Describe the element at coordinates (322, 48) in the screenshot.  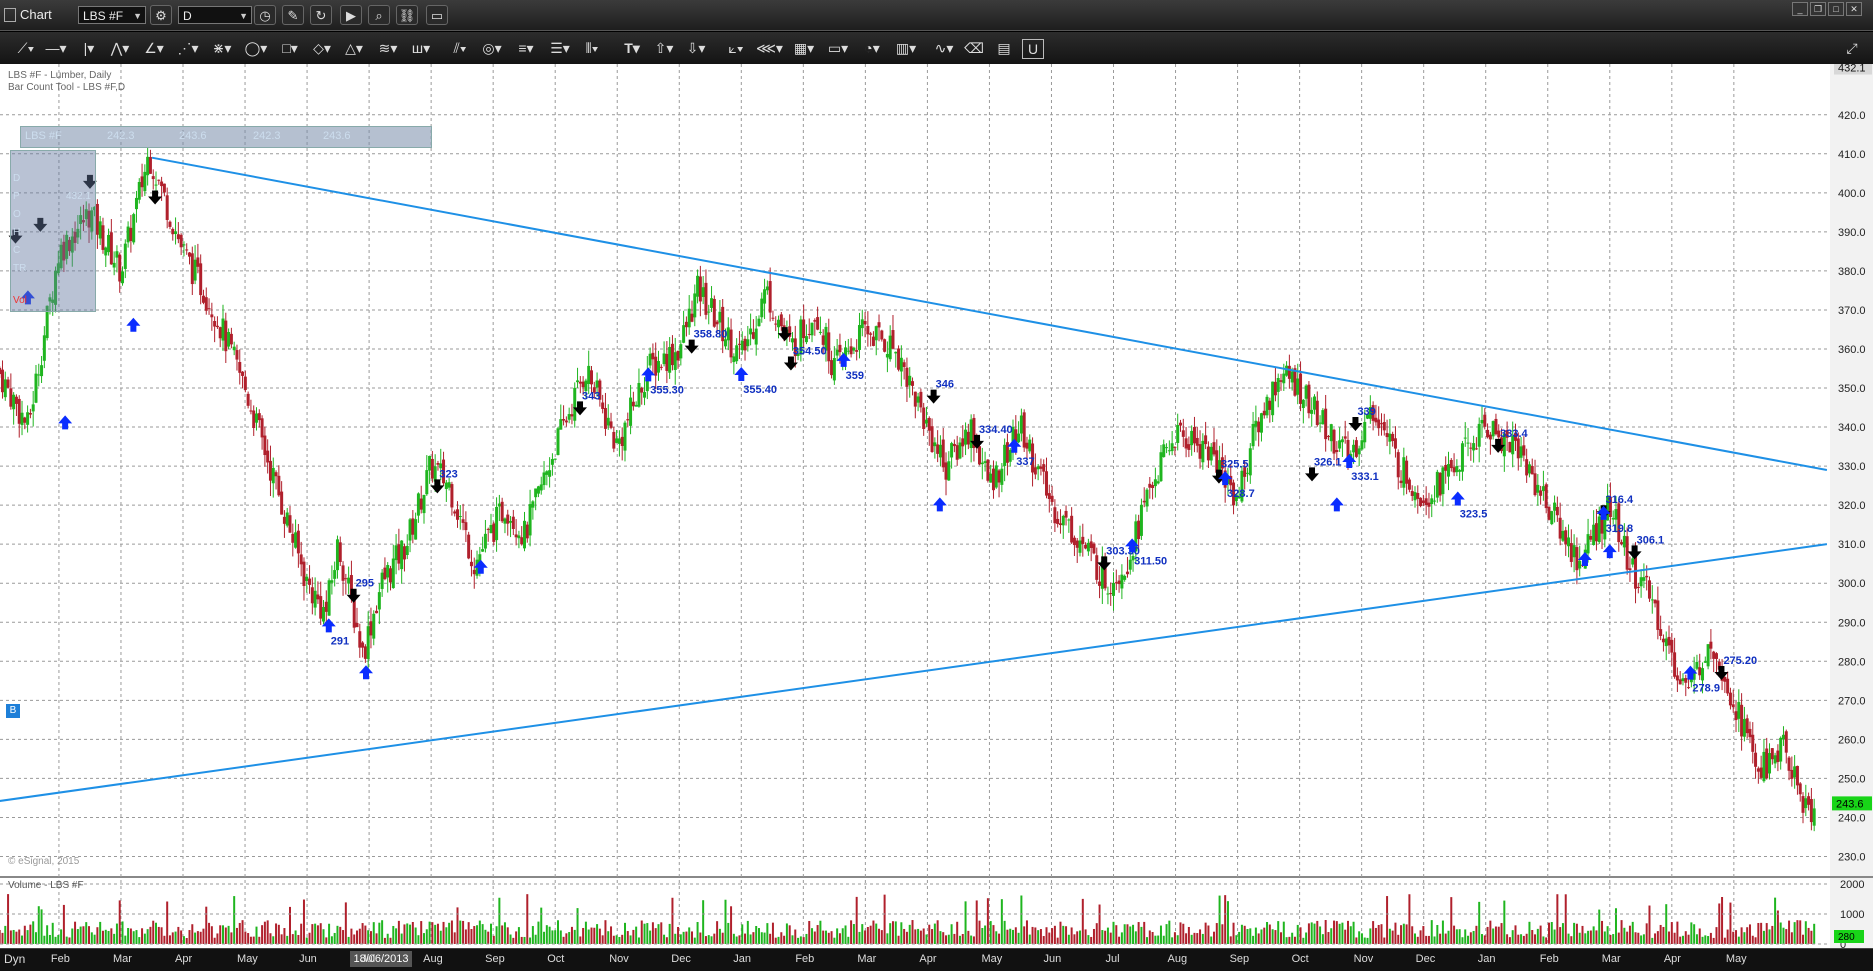
I see `diamond-tool-icon: ◇▾` at that location.